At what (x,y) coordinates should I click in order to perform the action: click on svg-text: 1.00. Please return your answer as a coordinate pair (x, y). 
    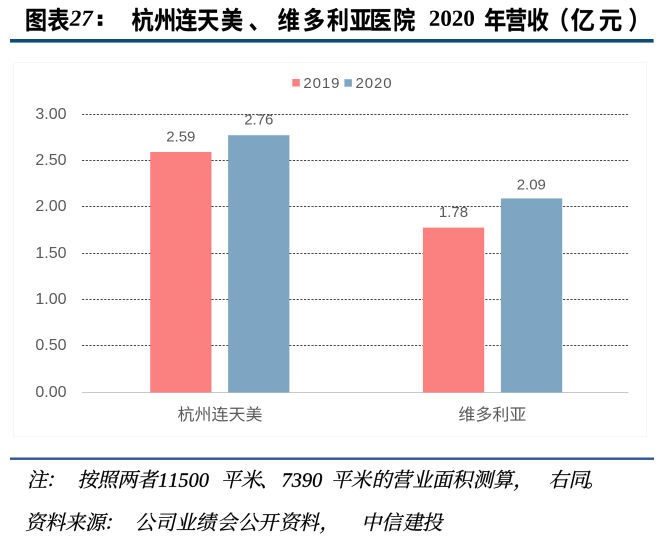
    Looking at the image, I should click on (50, 299).